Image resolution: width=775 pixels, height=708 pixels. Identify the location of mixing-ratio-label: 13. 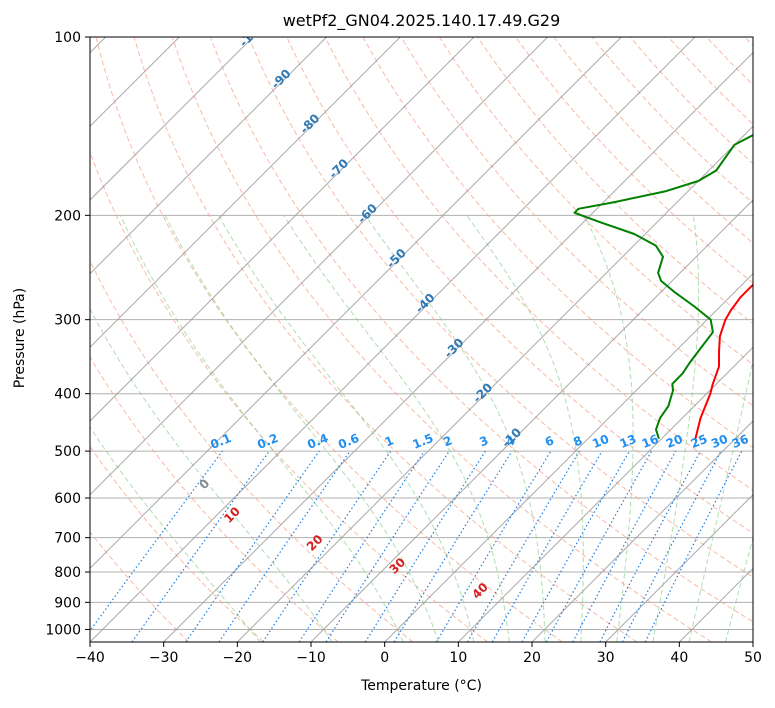
(628, 441).